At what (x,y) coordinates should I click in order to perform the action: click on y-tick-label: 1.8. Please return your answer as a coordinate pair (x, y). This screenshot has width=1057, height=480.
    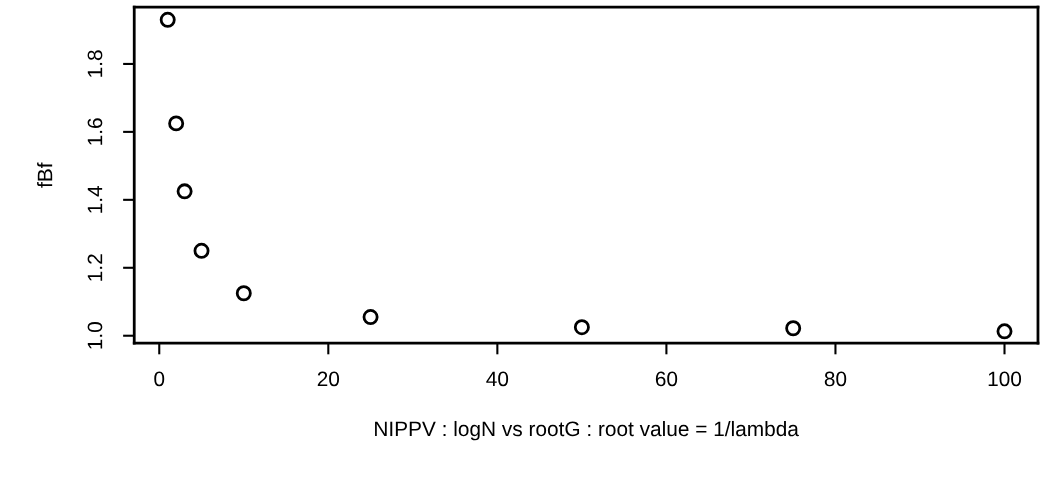
    Looking at the image, I should click on (95, 63).